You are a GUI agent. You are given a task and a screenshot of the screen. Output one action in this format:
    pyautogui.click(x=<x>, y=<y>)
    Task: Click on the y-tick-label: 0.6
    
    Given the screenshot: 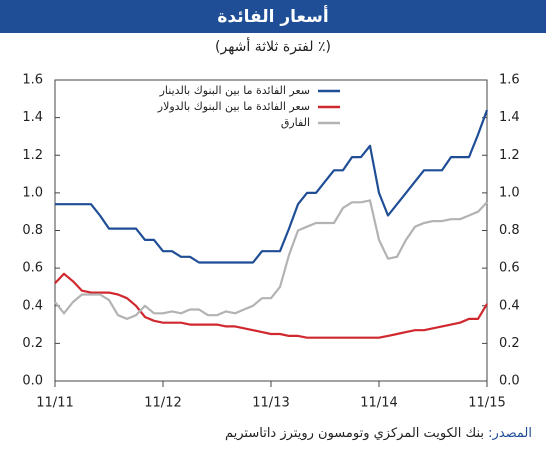 What is the action you would take?
    pyautogui.click(x=32, y=268)
    